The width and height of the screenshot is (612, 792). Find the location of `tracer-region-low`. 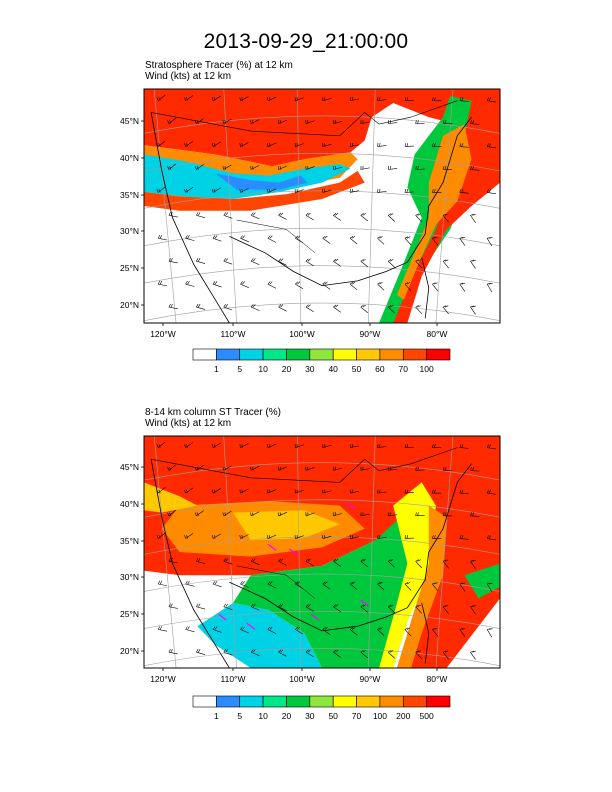

tracer-region-low is located at coordinates (247, 176).